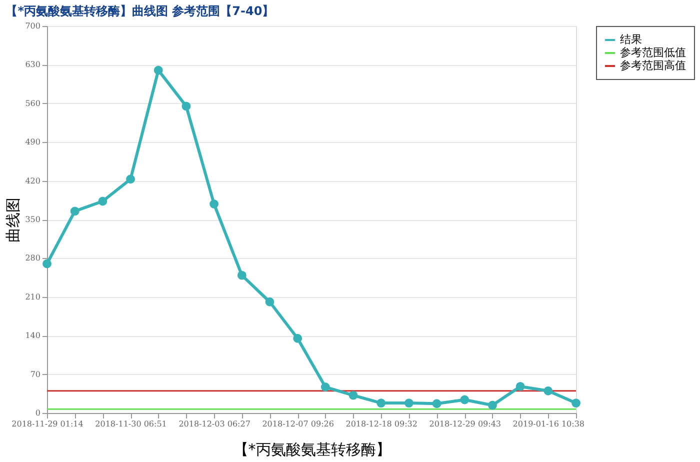 The image size is (700, 462). I want to click on y-tick-label: 280, so click(32, 258).